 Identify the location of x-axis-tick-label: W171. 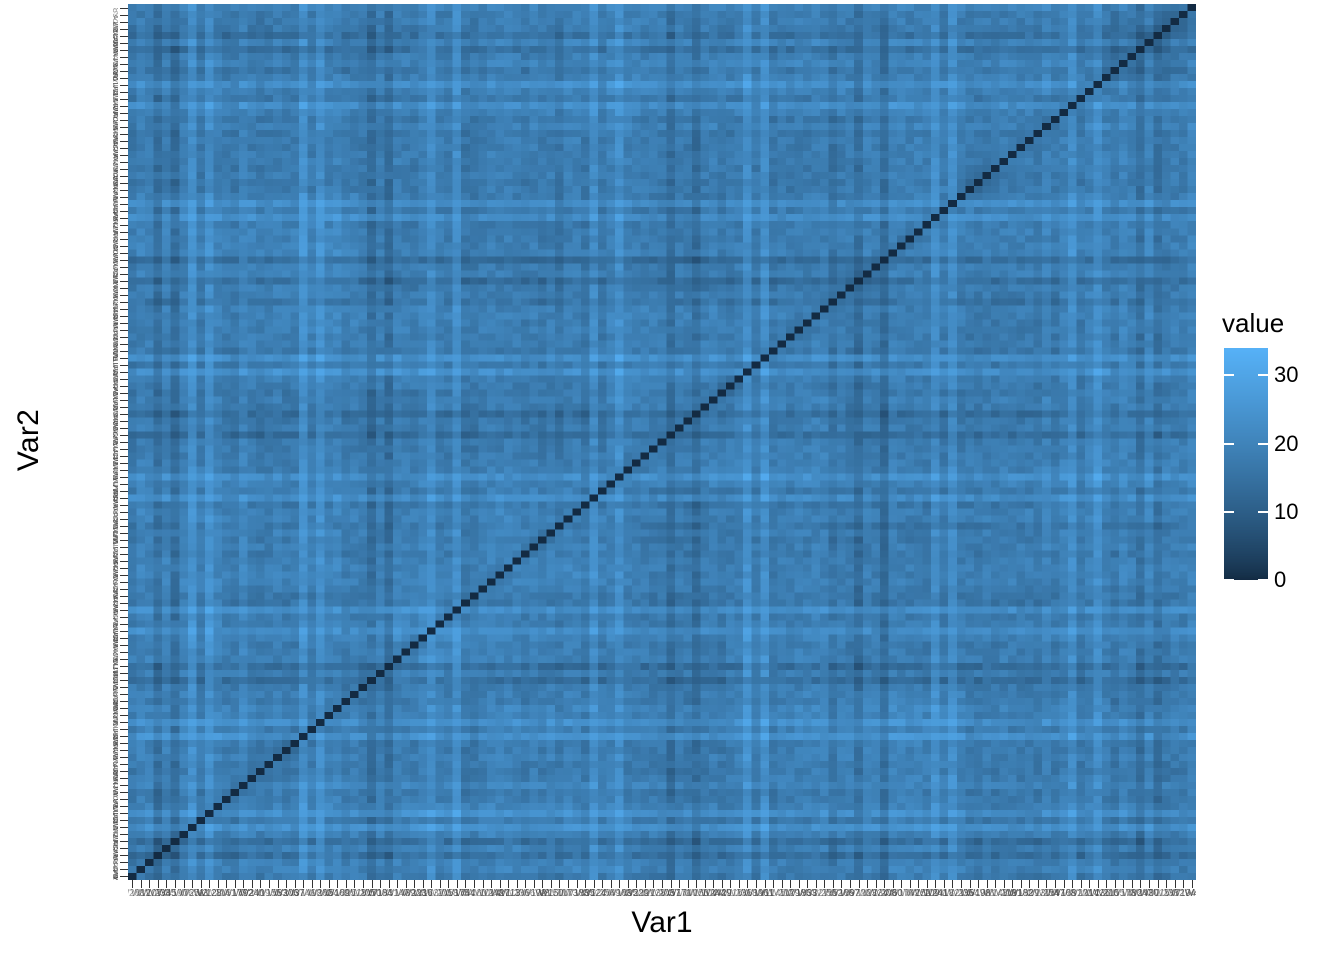
(679, 893).